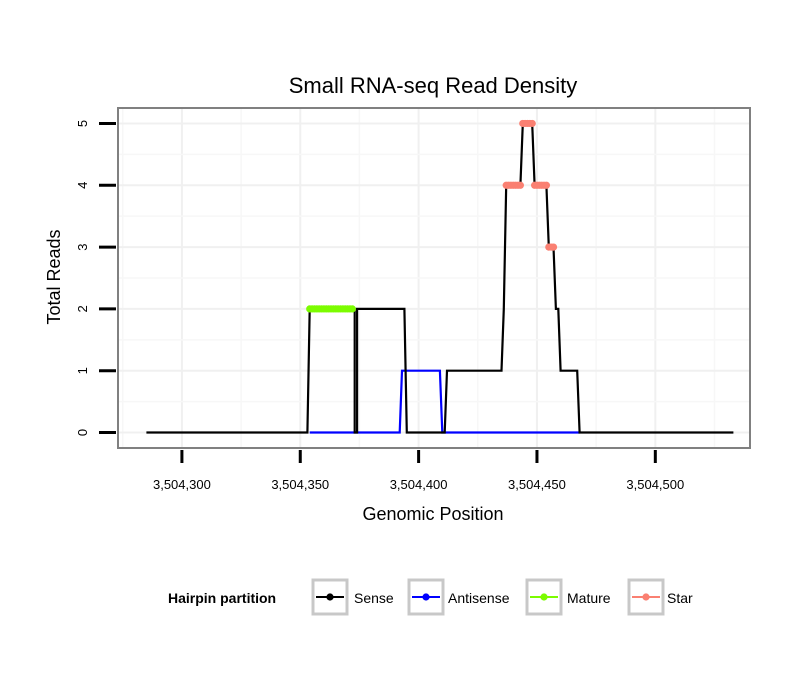  What do you see at coordinates (655, 484) in the screenshot?
I see `x-tick-label: 3,504,500` at bounding box center [655, 484].